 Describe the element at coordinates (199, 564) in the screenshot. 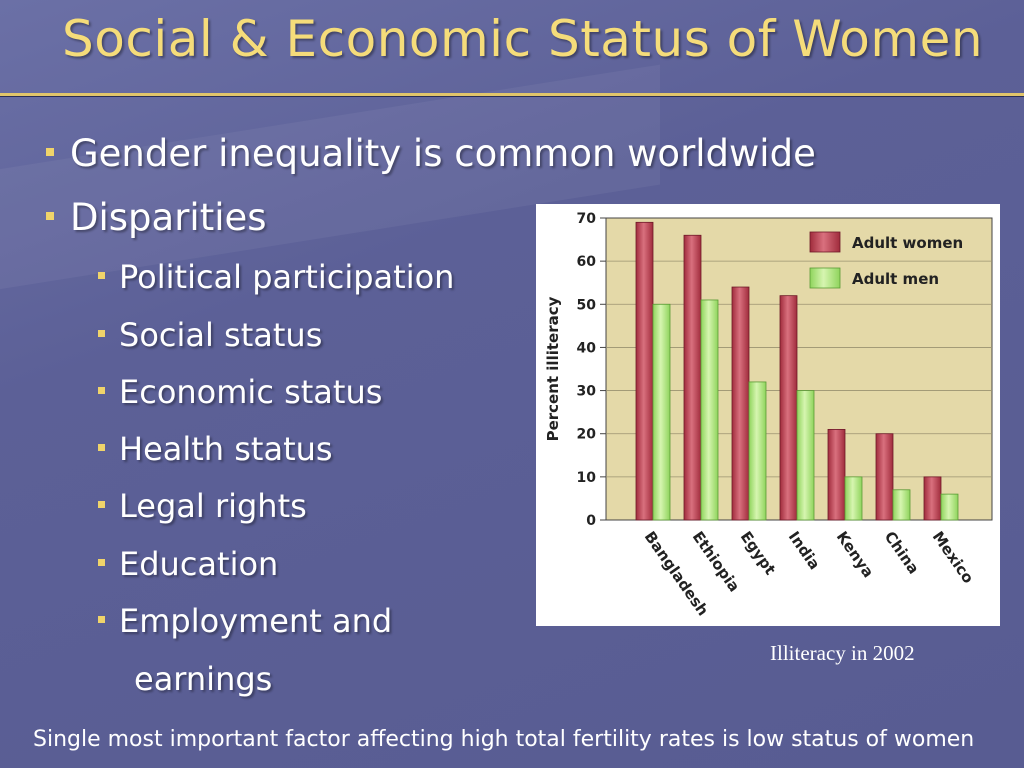

I see `sub-bullet-text: Education` at that location.